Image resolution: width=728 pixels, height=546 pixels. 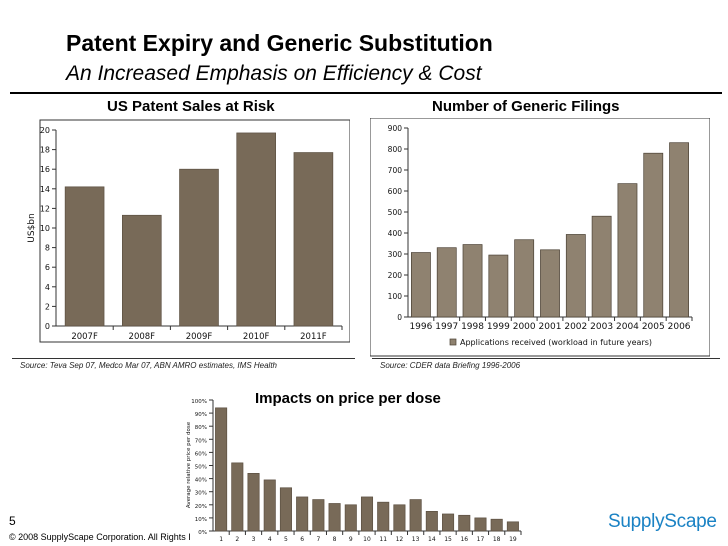 I want to click on y-tick-label: 18, so click(x=45, y=150).